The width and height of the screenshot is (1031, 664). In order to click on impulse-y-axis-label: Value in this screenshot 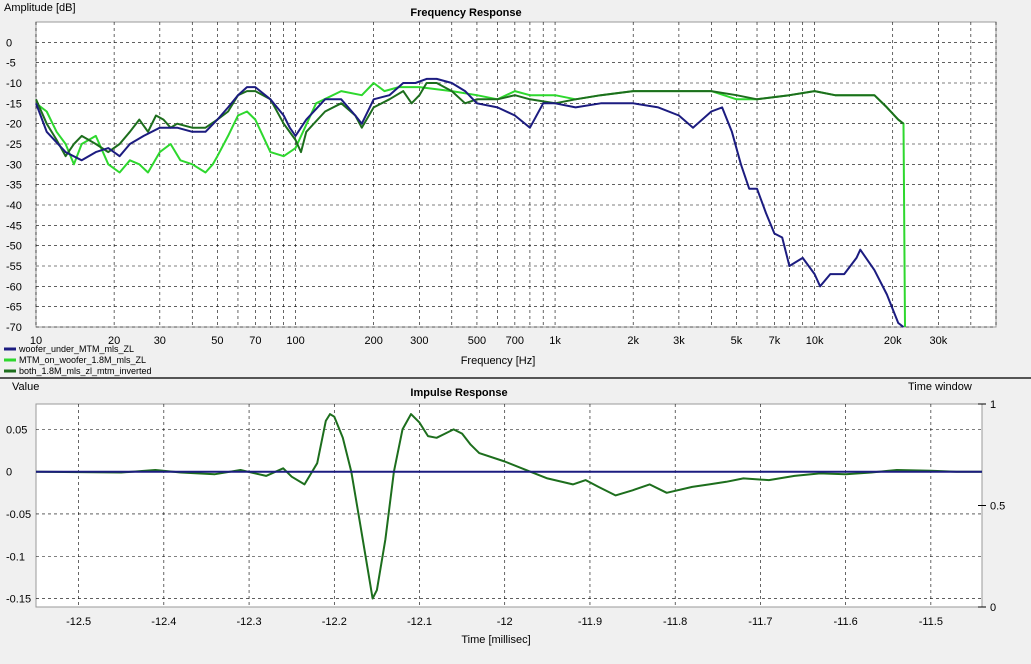, I will do `click(25, 387)`.